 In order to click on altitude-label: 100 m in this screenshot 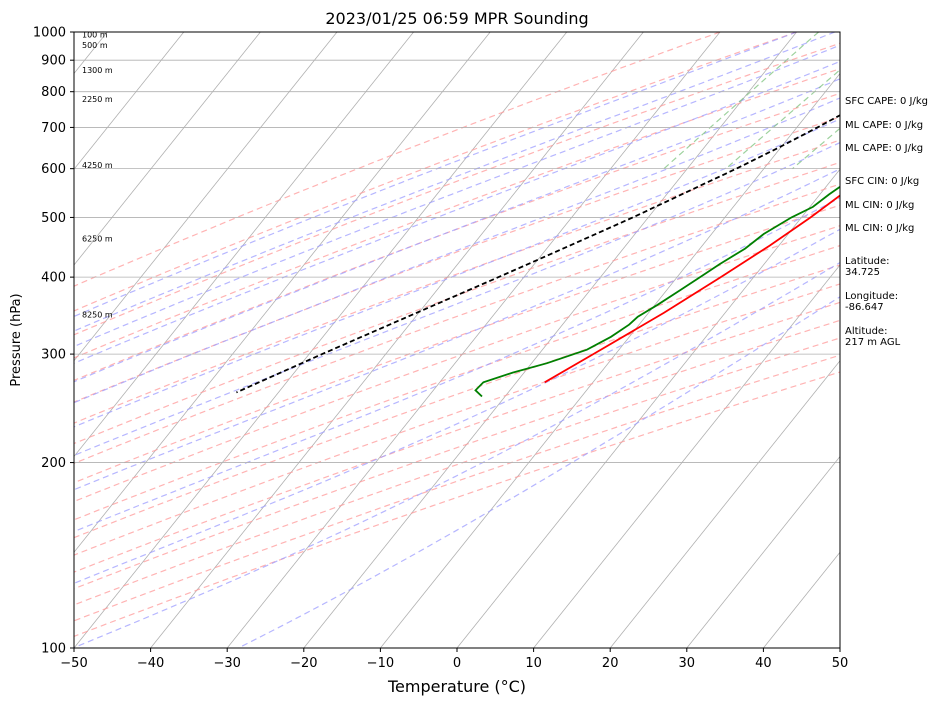, I will do `click(95, 35)`.